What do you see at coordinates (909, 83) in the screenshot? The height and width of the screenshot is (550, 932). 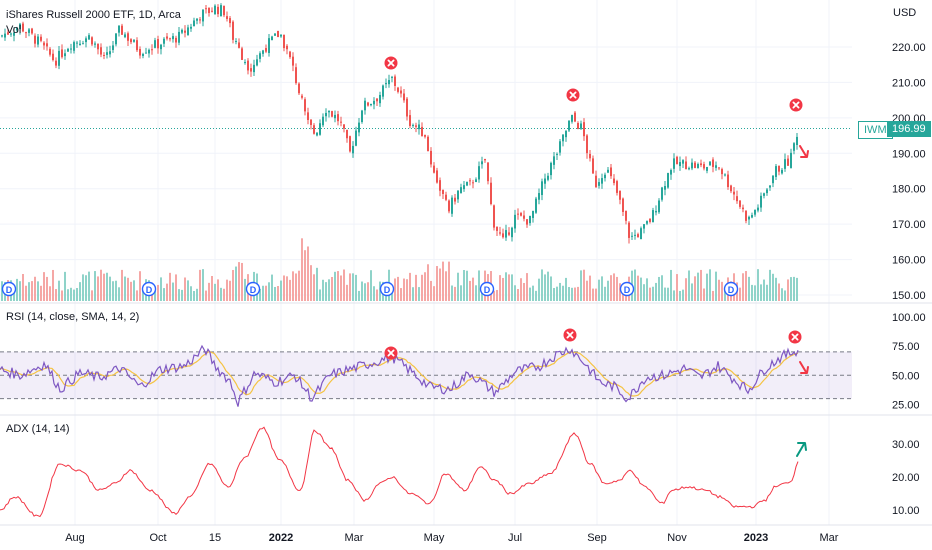 I see `price-tick-label: 210.00` at bounding box center [909, 83].